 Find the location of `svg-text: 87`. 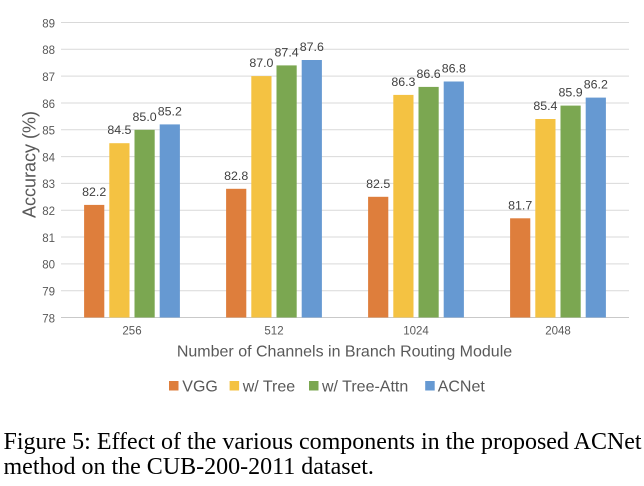

svg-text: 87 is located at coordinates (48, 78).